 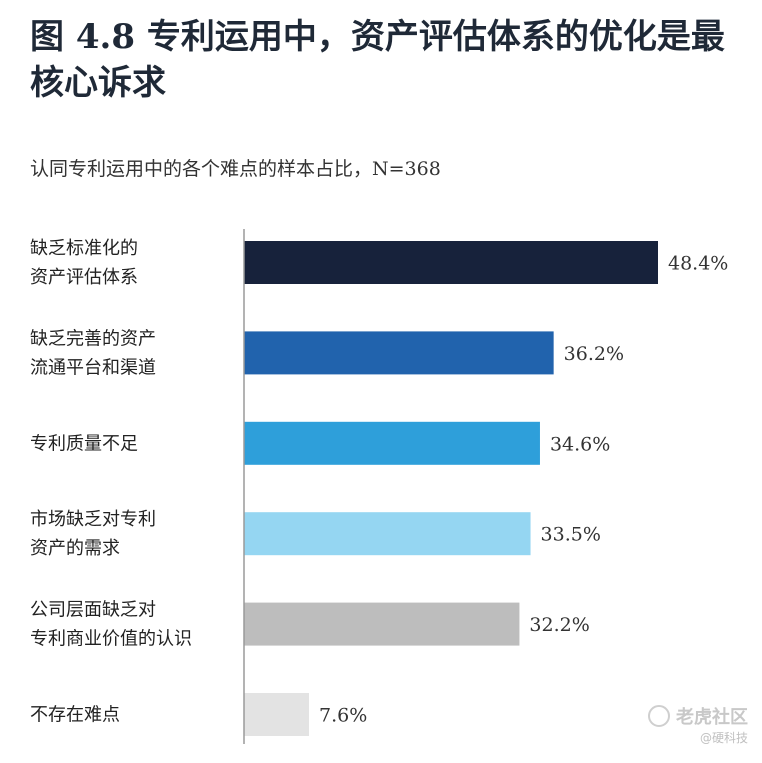 What do you see at coordinates (559, 625) in the screenshot?
I see `value-label-4: 32.2%` at bounding box center [559, 625].